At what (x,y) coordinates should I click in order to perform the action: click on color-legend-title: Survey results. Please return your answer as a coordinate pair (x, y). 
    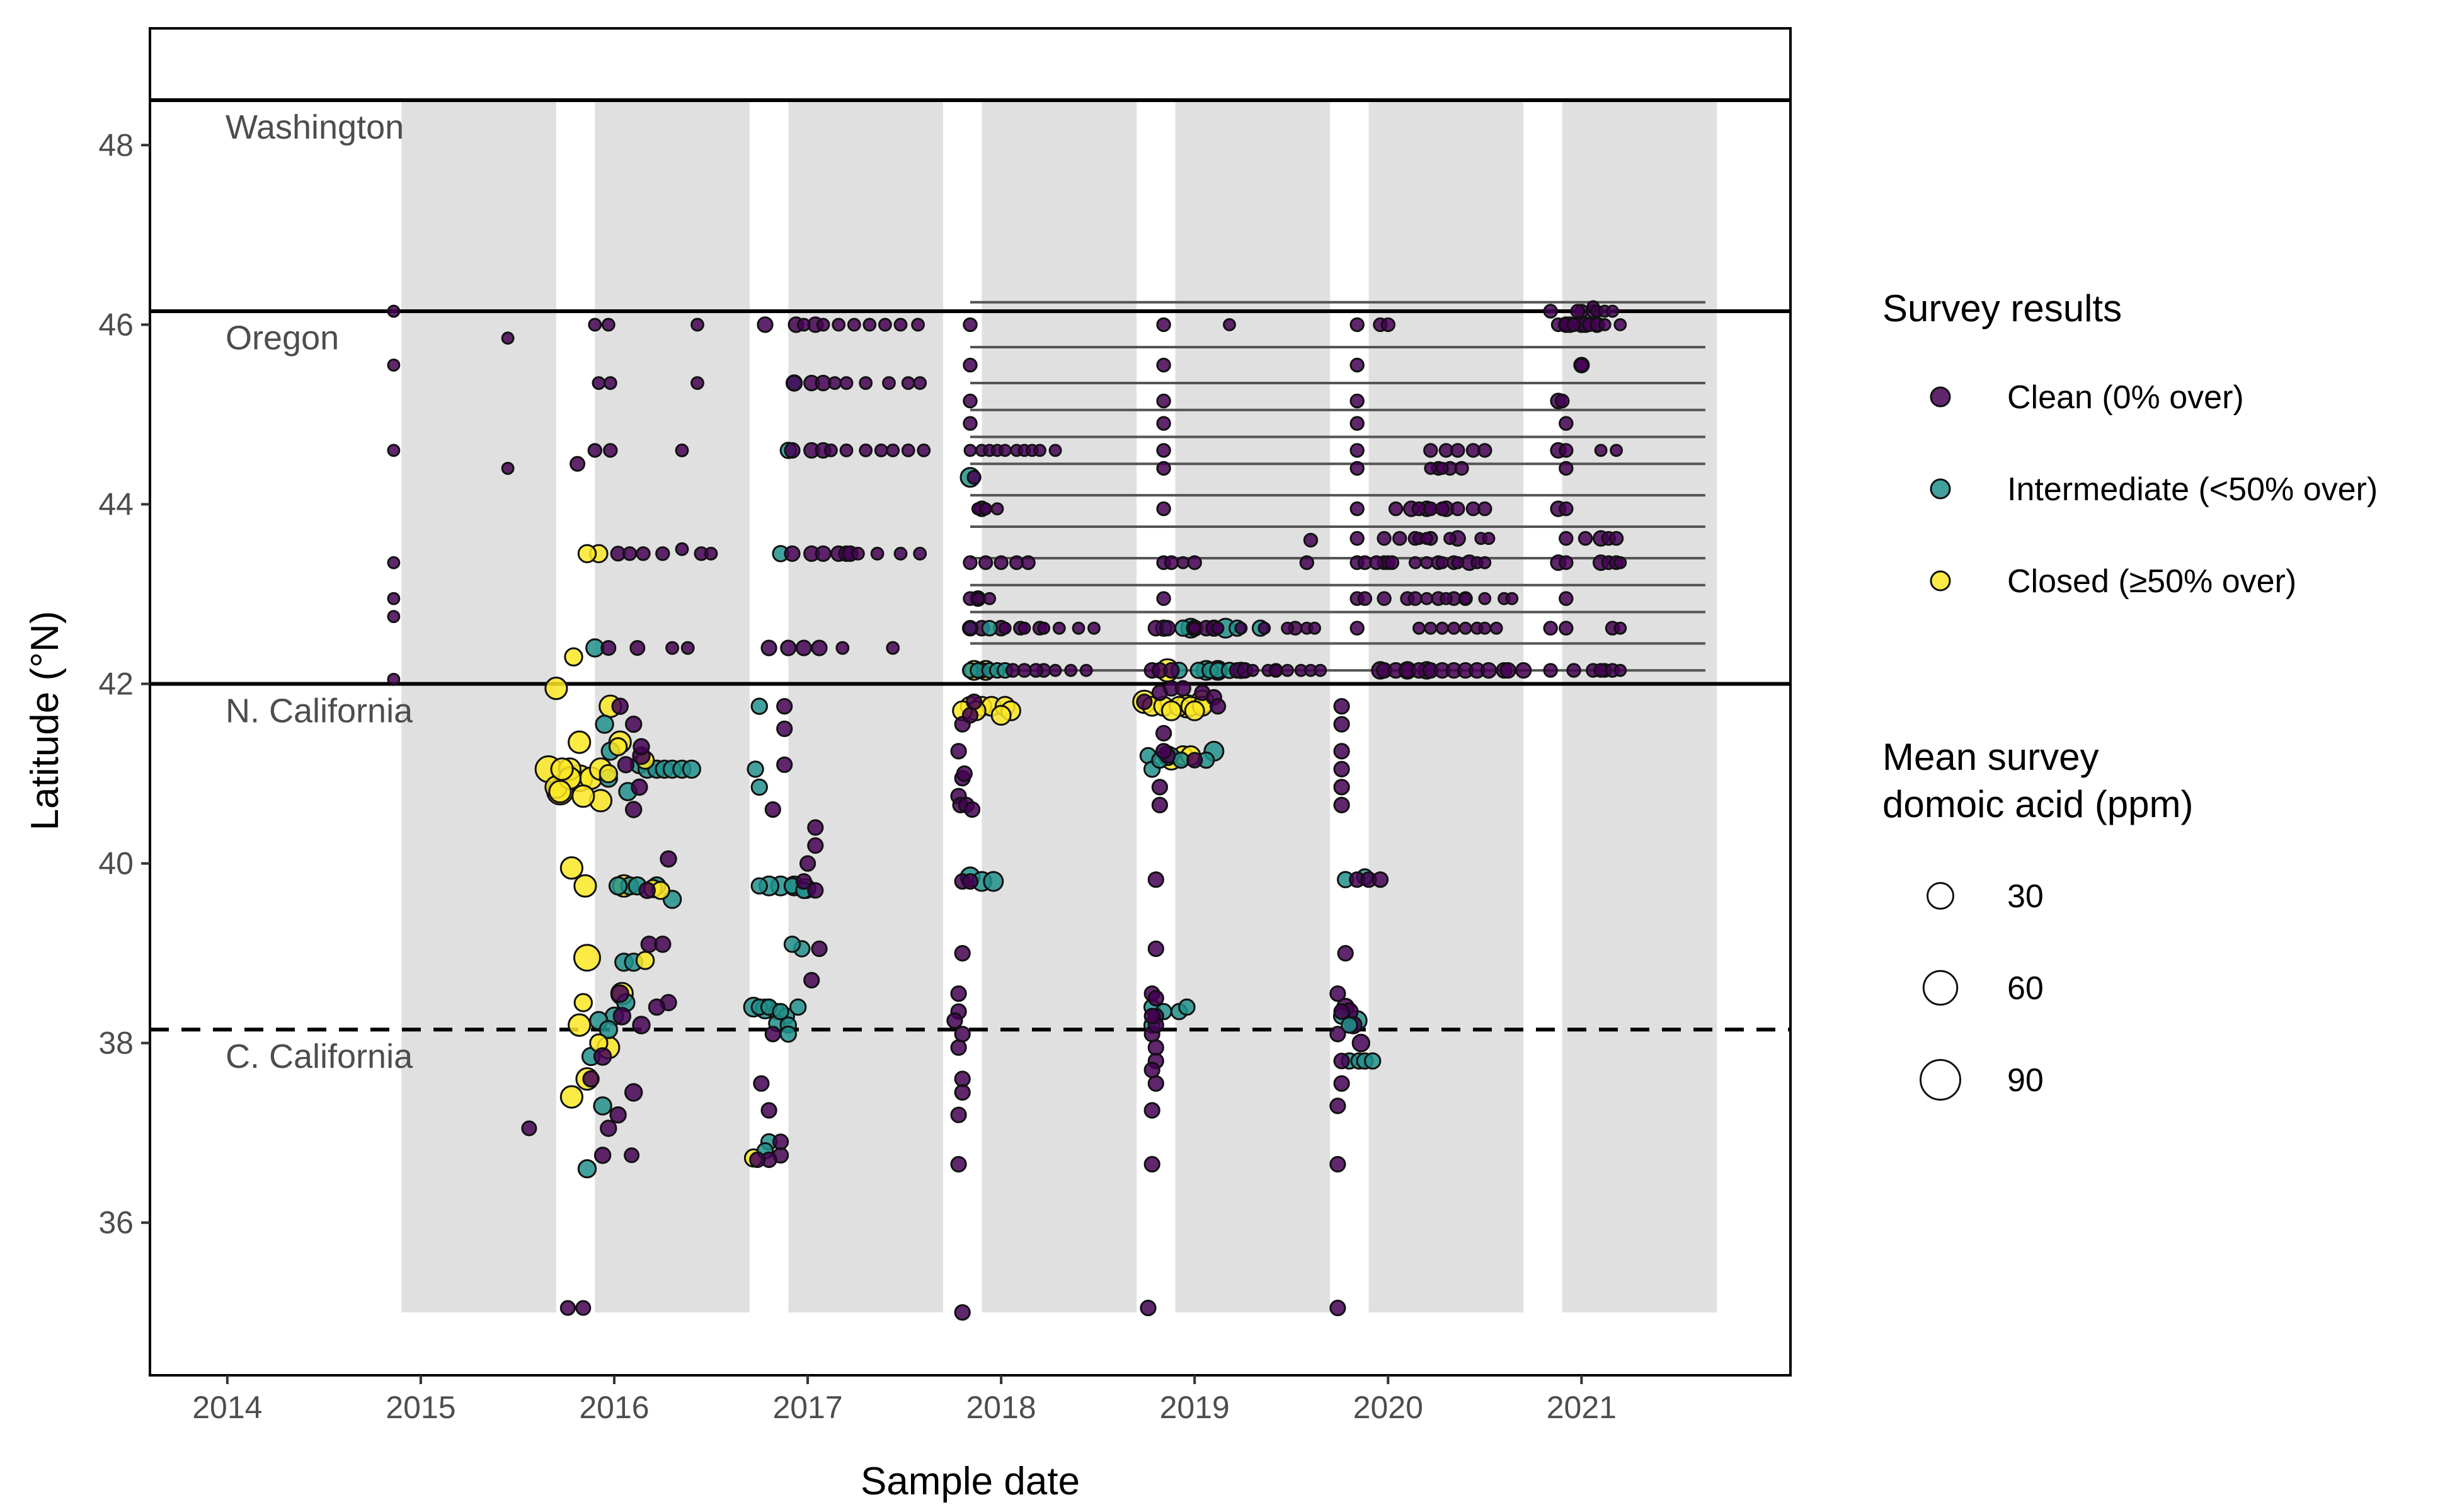
    Looking at the image, I should click on (2002, 308).